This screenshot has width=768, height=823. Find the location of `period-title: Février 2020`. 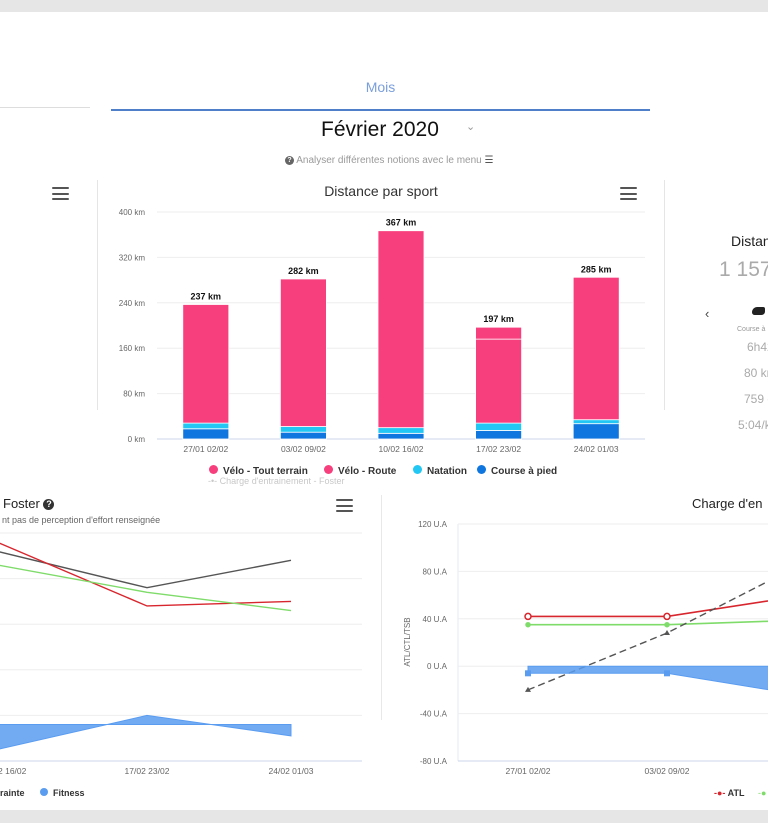

period-title: Février 2020 is located at coordinates (380, 129).